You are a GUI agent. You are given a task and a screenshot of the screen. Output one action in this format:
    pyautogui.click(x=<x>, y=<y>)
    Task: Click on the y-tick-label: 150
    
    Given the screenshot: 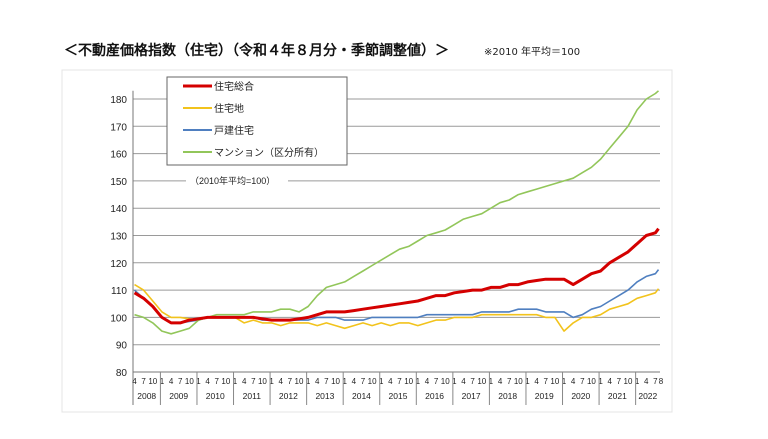 What is the action you would take?
    pyautogui.click(x=118, y=182)
    